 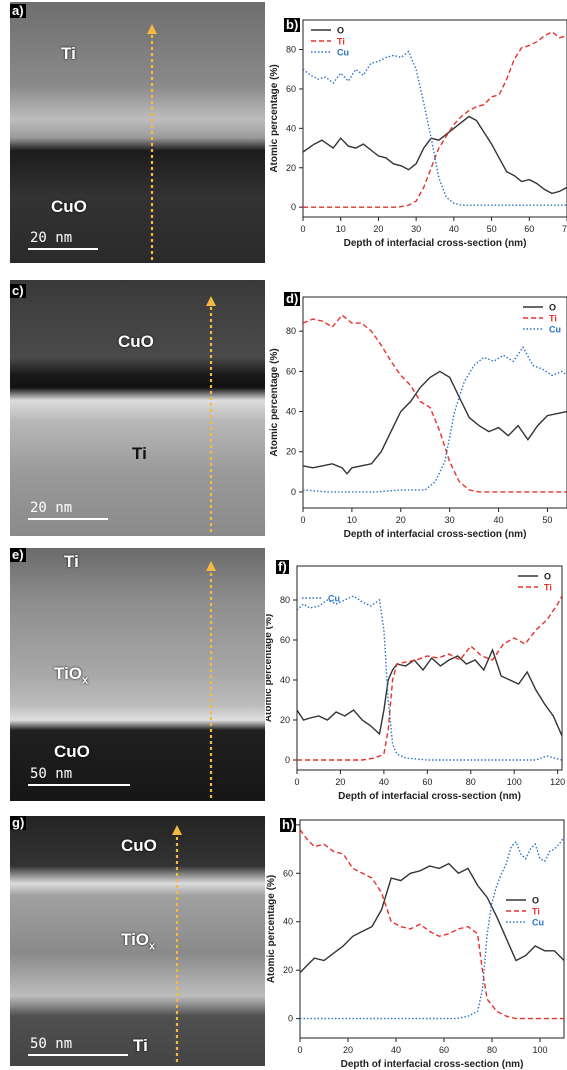 What do you see at coordinates (454, 229) in the screenshot?
I see `x-tick-label: 40` at bounding box center [454, 229].